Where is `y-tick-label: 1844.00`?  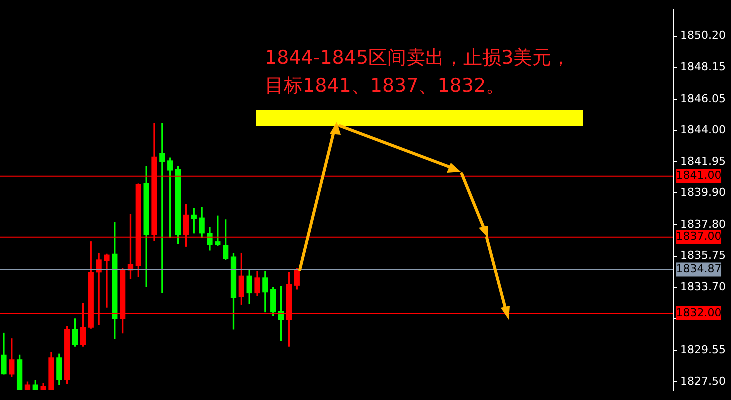
y-tick-label: 1844.00 is located at coordinates (703, 130).